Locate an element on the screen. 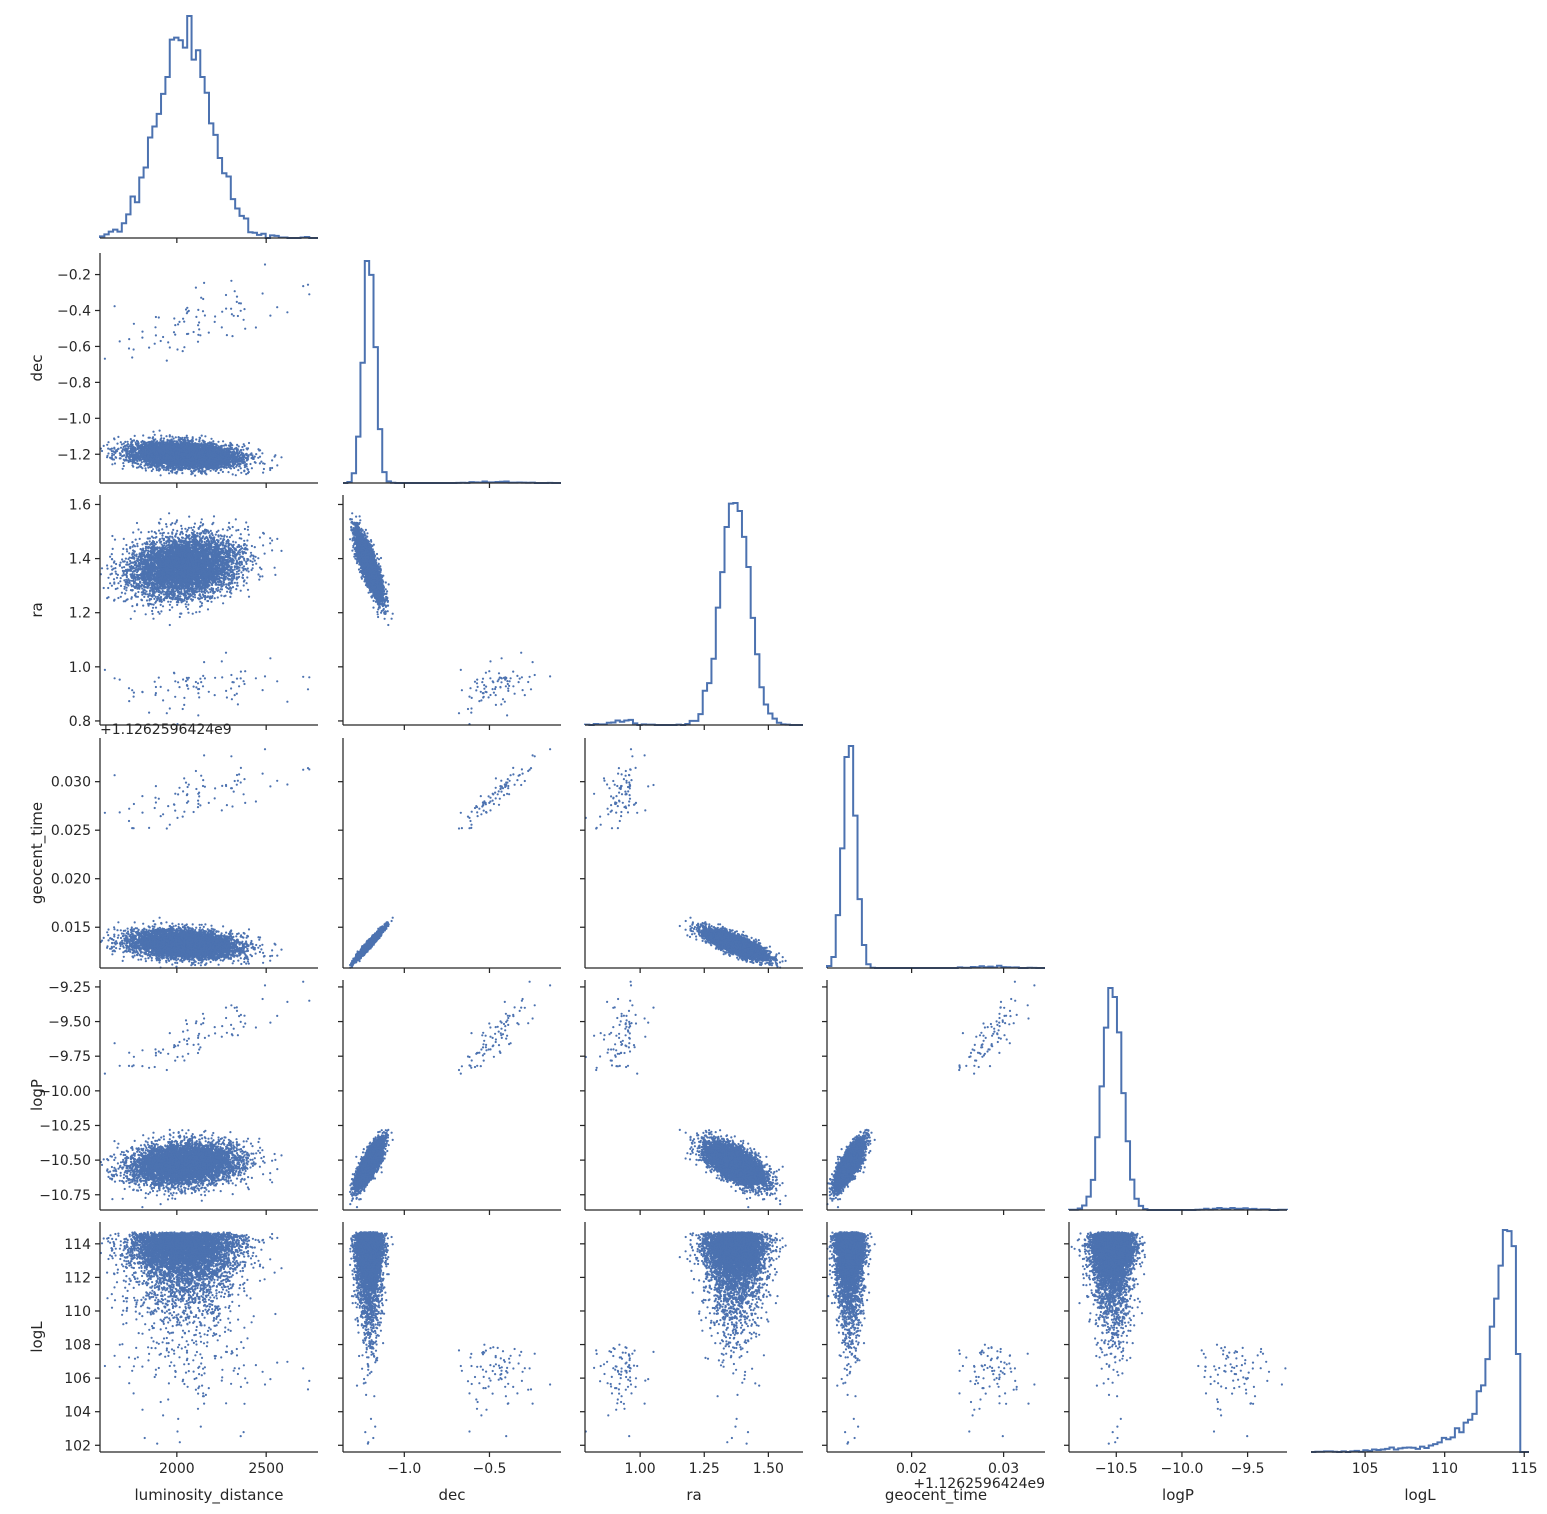  panel-luminosity_distance-vs-luminosity_distance is located at coordinates (209, 129).